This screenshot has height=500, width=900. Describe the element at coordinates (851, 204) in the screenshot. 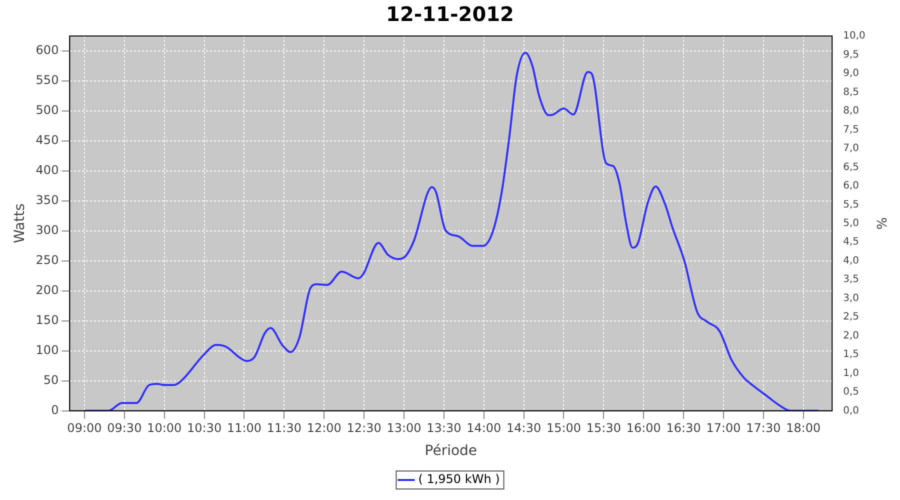

I see `y2-tick-label: 5,5` at that location.